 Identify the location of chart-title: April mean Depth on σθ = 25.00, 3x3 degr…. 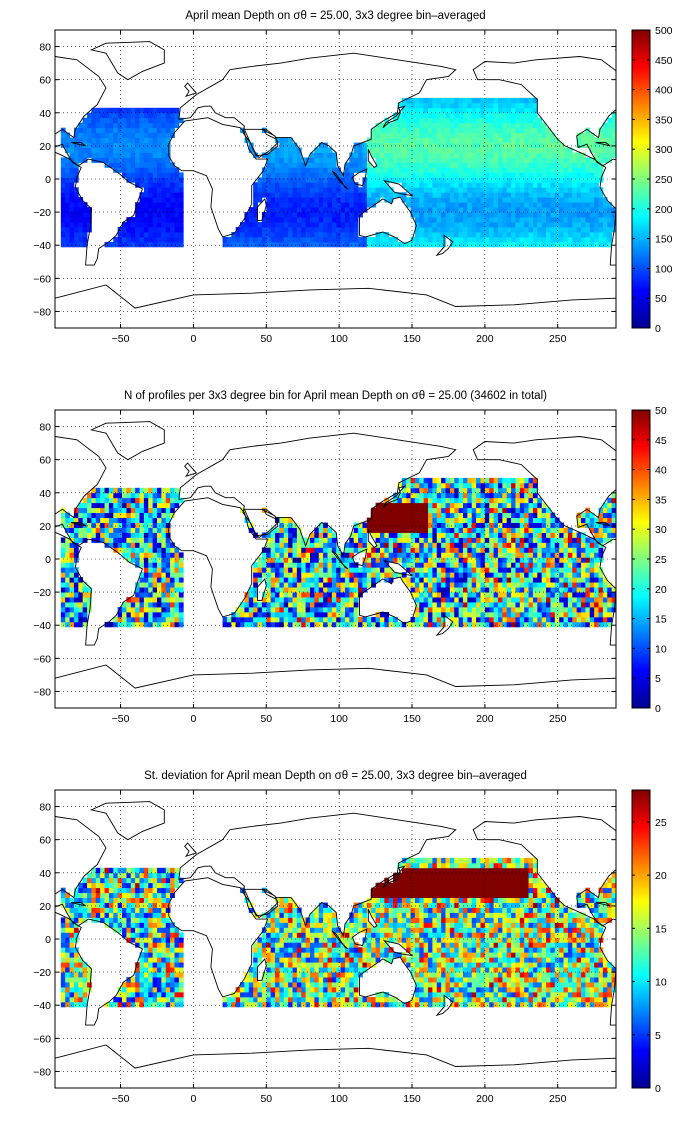
(335, 16).